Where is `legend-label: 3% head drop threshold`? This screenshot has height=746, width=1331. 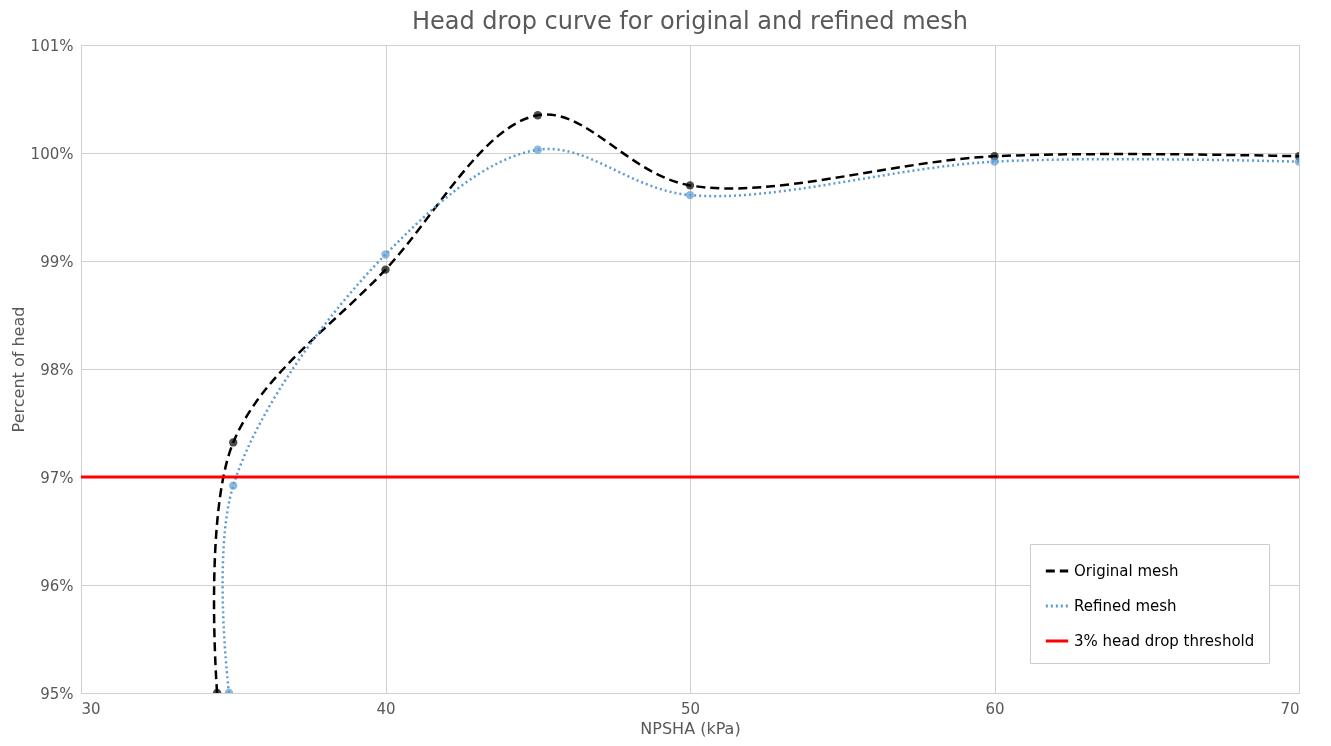 legend-label: 3% head drop threshold is located at coordinates (1164, 641).